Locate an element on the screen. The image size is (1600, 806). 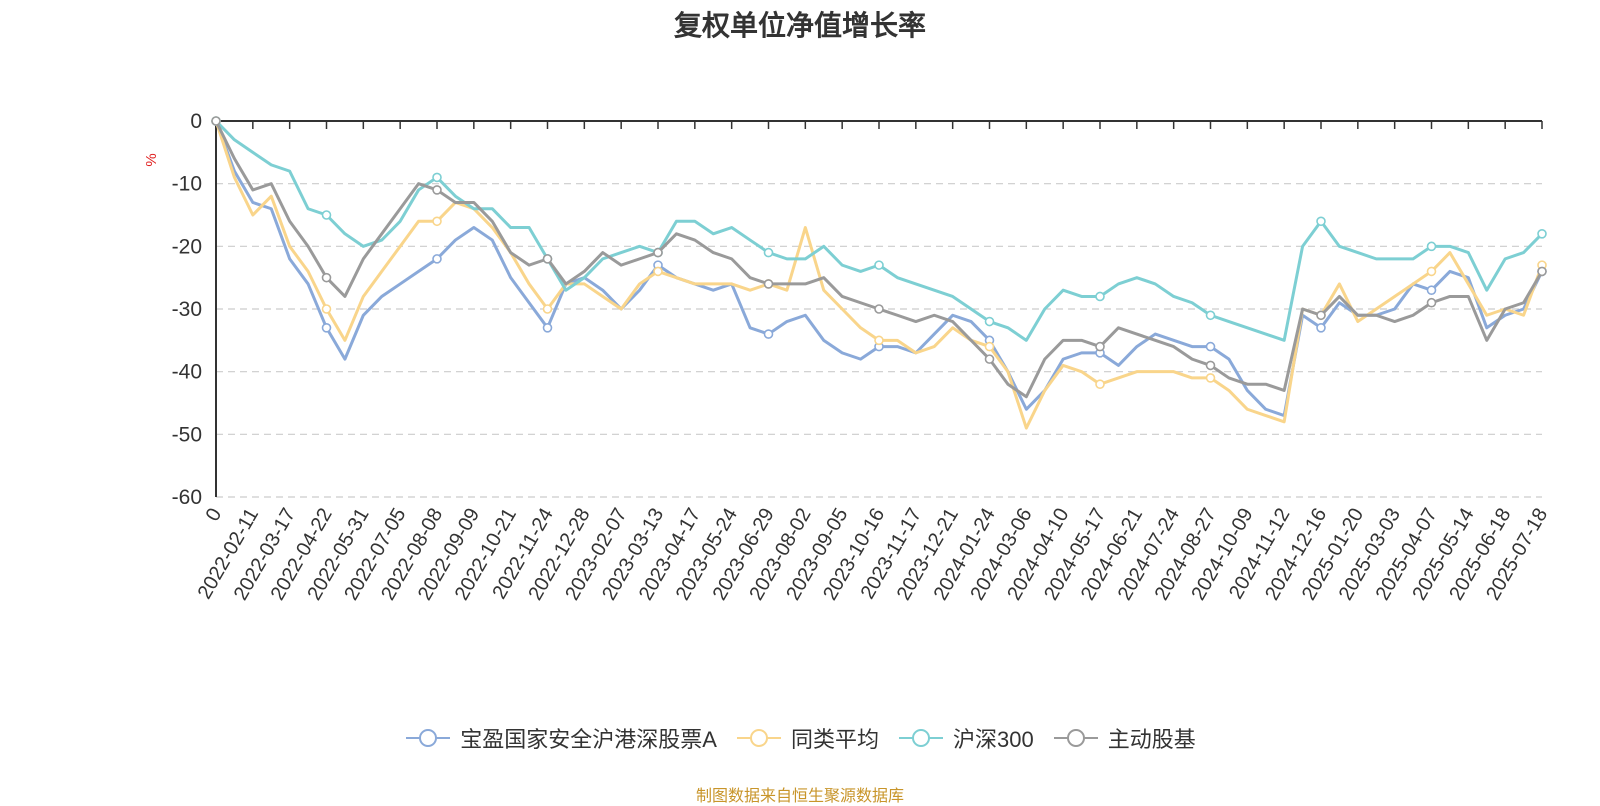
chart-title: 复权单位净值增长率 is located at coordinates (799, 25).